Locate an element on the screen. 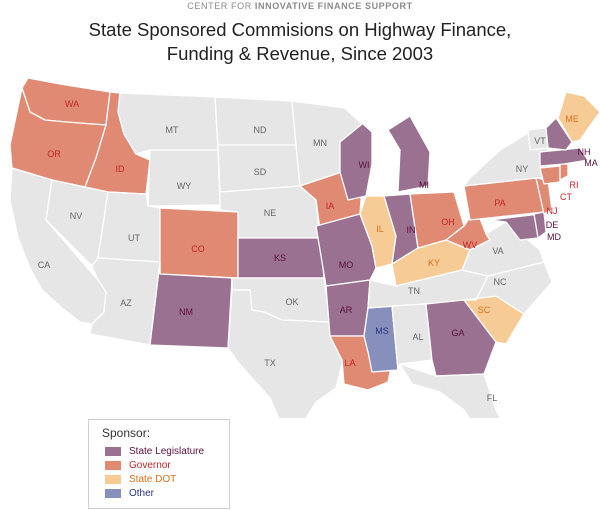 This screenshot has width=600, height=510. state-wi is located at coordinates (356, 154).